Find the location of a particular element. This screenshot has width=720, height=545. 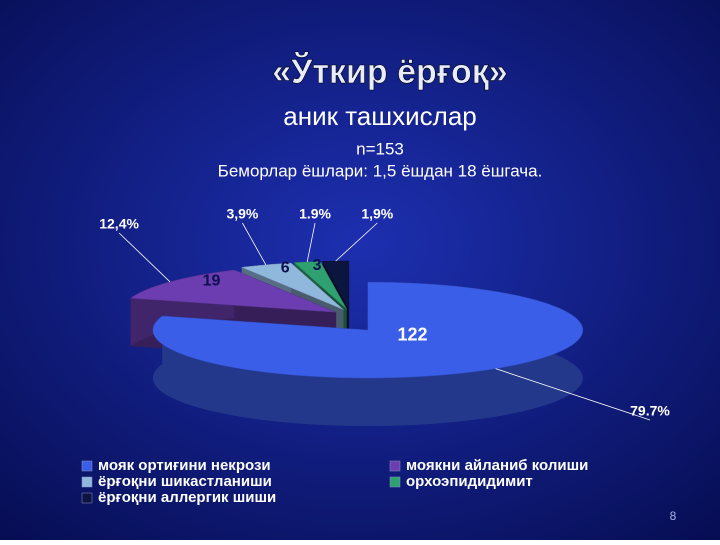

legend-label: мояк ортиғини некрози is located at coordinates (184, 465).